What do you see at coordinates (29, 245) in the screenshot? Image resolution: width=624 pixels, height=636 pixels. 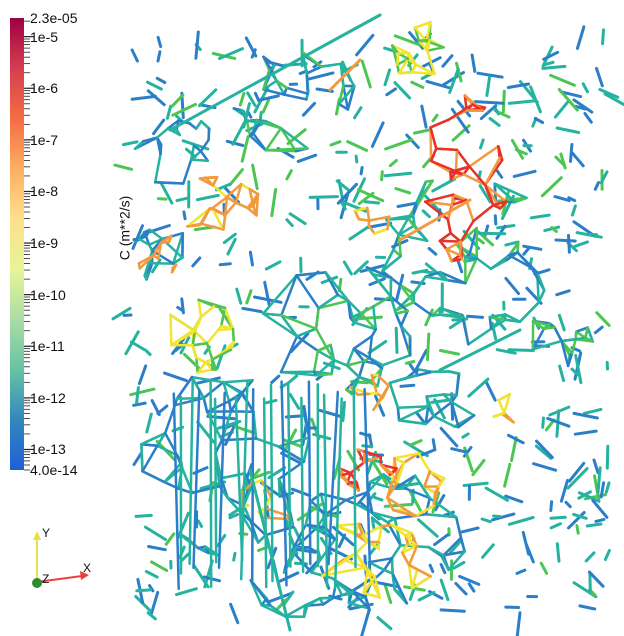 I see `colorbar-minor-ticks` at bounding box center [29, 245].